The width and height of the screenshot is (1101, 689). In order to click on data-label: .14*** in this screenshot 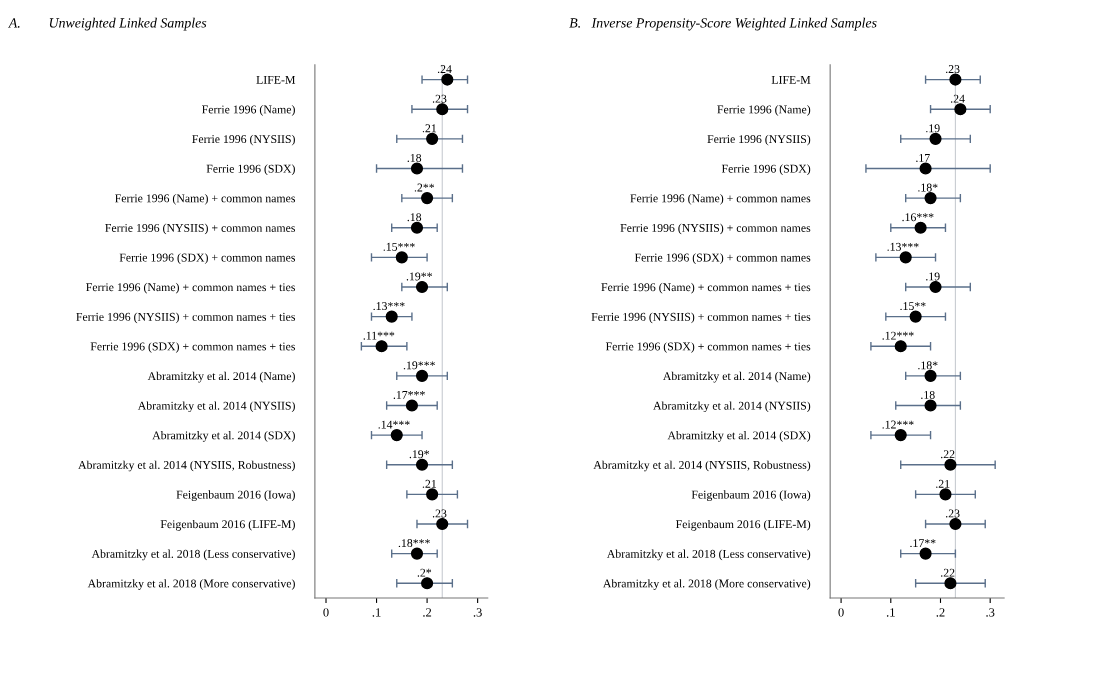, I will do `click(394, 424)`.